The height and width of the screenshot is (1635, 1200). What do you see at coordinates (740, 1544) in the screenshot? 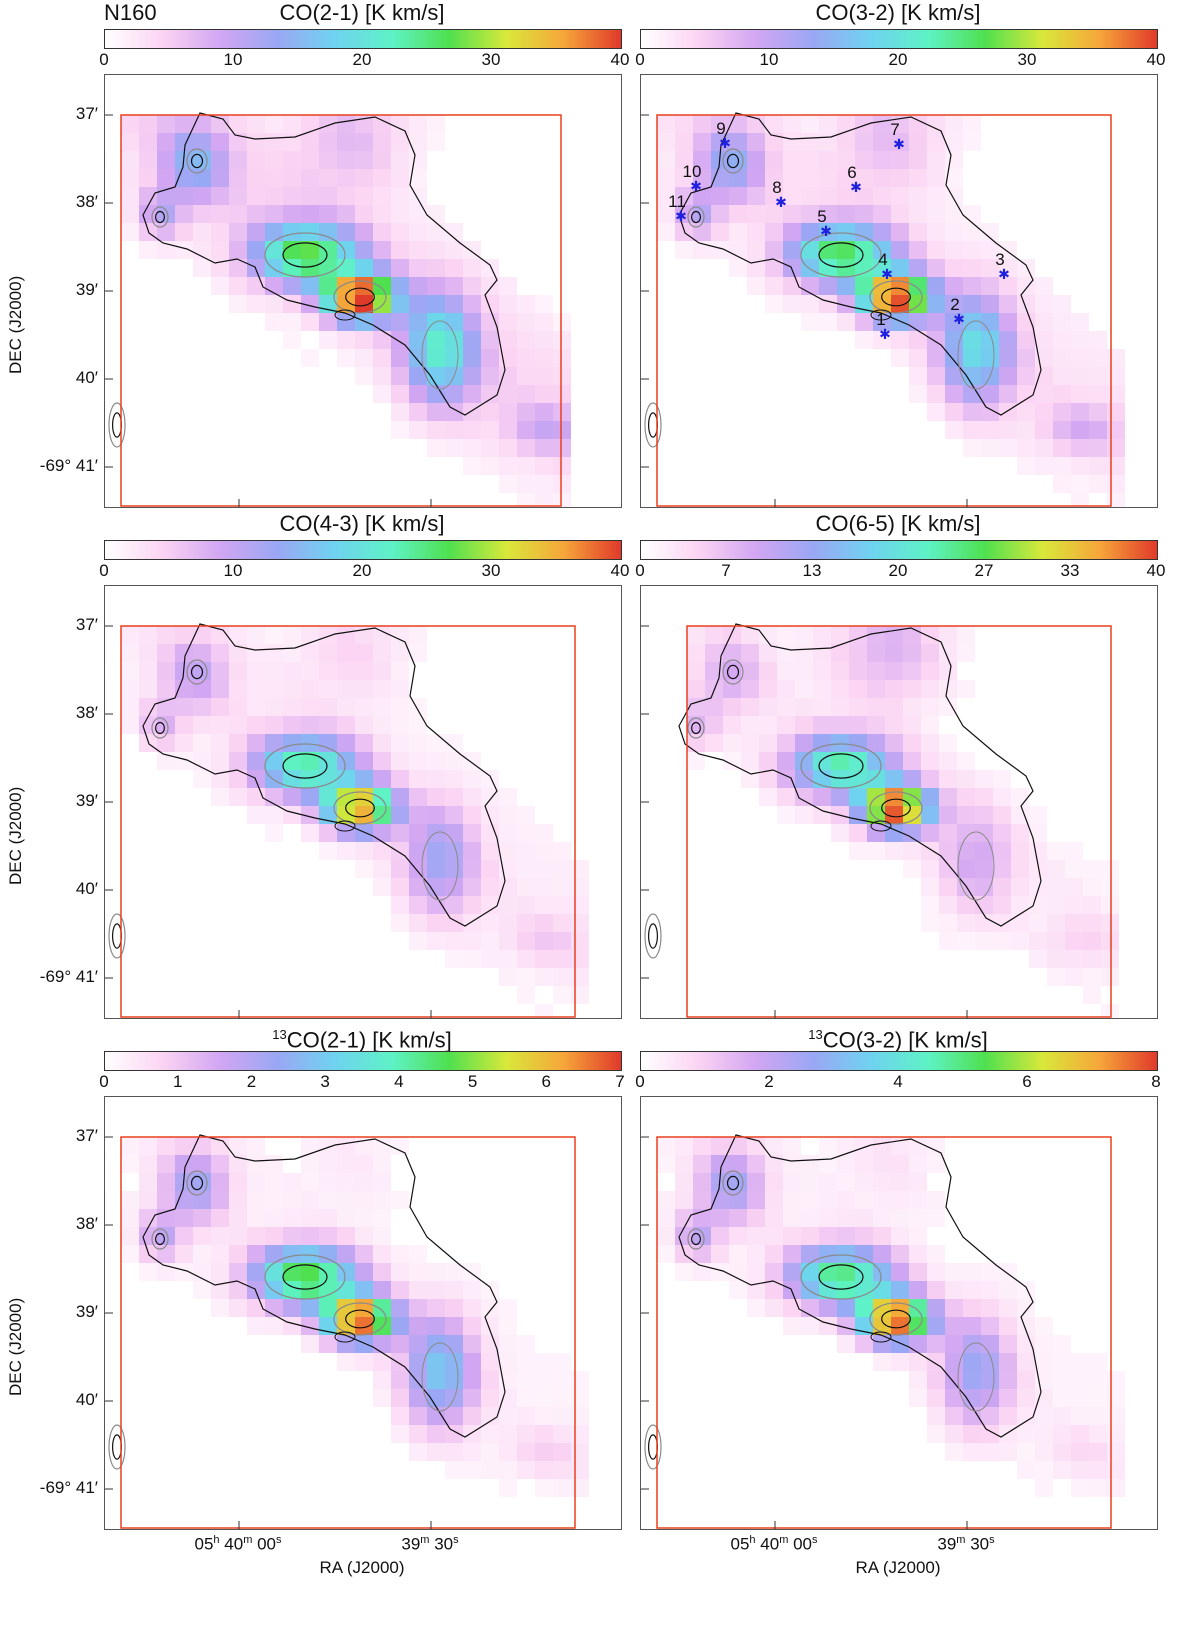
I see `ra-tick-number: 05` at bounding box center [740, 1544].